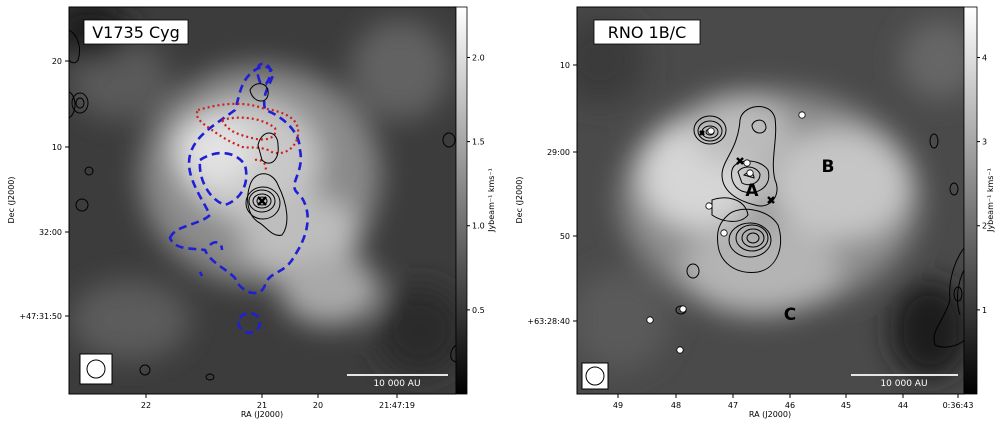 The height and width of the screenshot is (425, 997). Describe the element at coordinates (790, 405) in the screenshot. I see `x-tick-label: 46` at that location.